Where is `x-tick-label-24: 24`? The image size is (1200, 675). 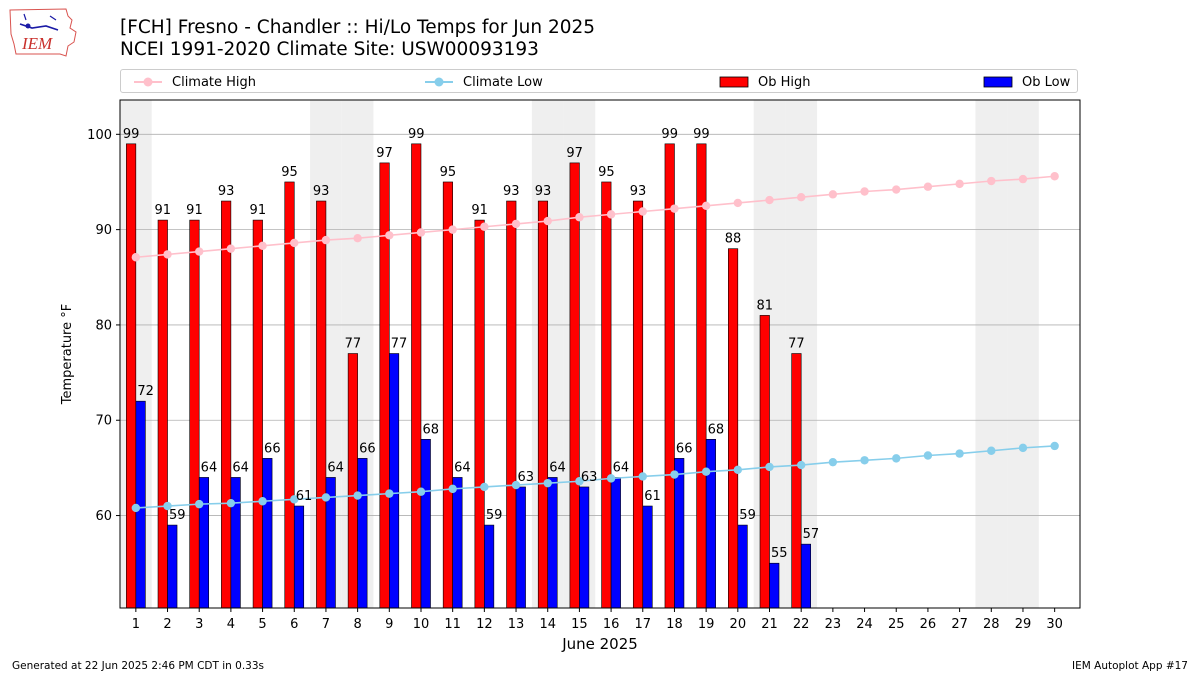
x-tick-label-24: 24 is located at coordinates (864, 624).